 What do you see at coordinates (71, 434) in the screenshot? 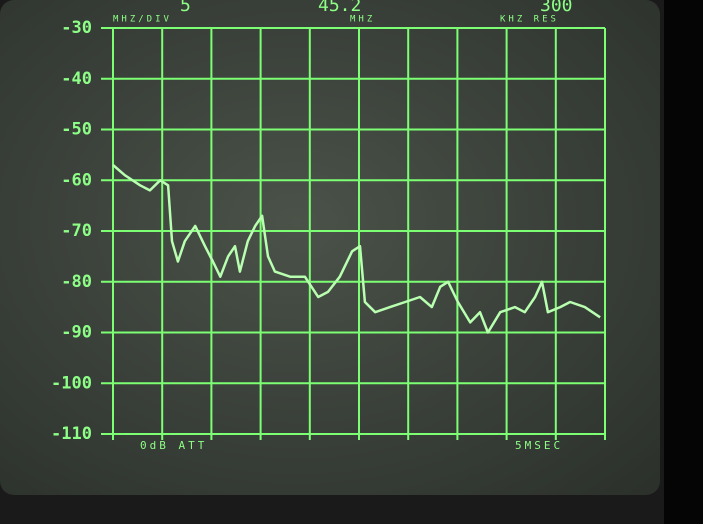
I see `y-tick-label: -110` at bounding box center [71, 434].